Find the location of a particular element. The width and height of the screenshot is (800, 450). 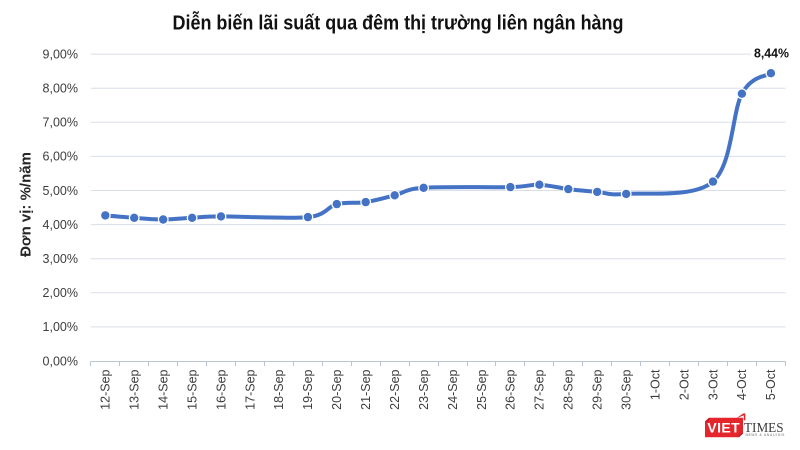

svg-text: 19-Sep is located at coordinates (308, 389).